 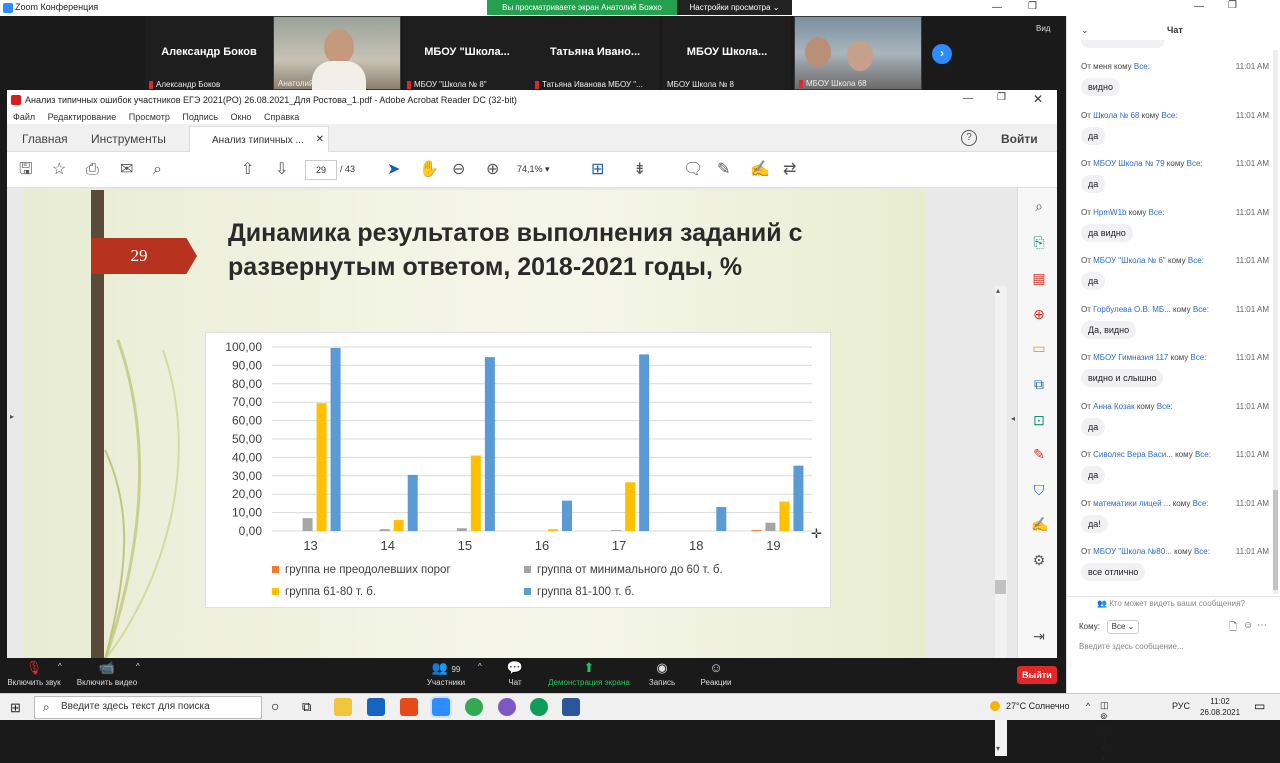 What do you see at coordinates (138, 666) in the screenshot?
I see `video-options-icon: ^` at bounding box center [138, 666].